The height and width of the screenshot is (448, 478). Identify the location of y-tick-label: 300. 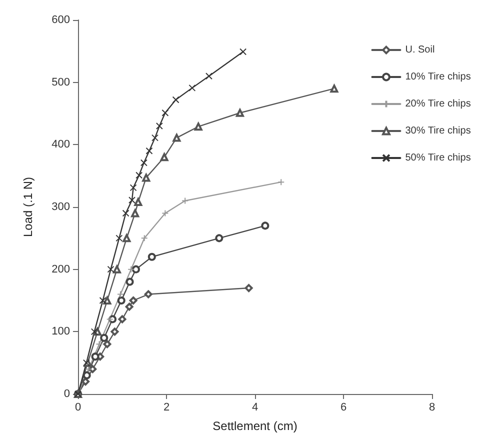
(61, 207).